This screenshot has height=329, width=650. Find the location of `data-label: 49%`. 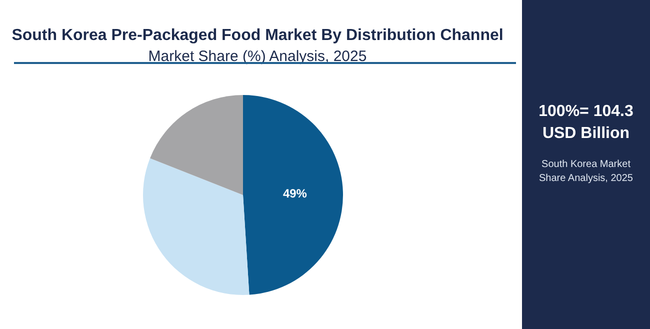

data-label: 49% is located at coordinates (295, 193).